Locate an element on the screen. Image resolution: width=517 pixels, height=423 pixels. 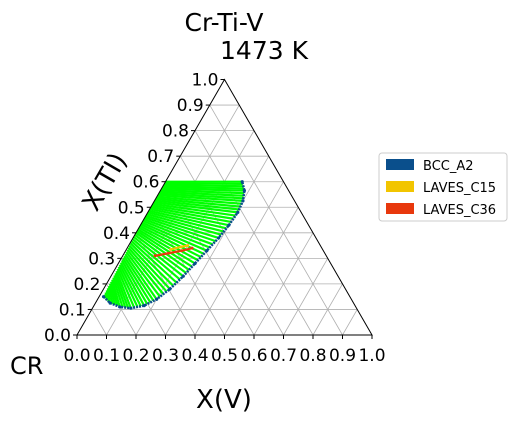
laves-c36-line is located at coordinates (173, 252).